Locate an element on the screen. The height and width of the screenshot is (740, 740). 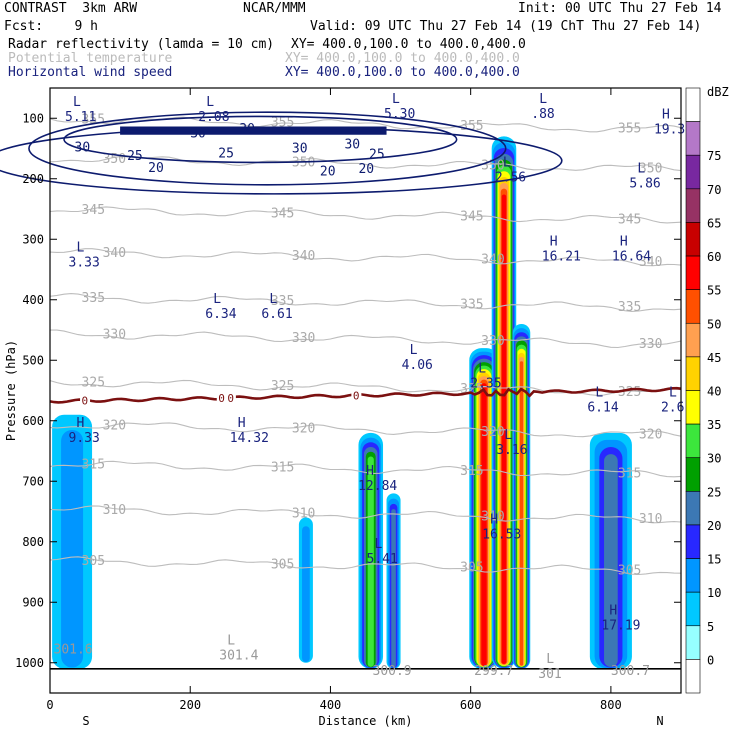
extremum-value-25: 300.9 is located at coordinates (392, 671).